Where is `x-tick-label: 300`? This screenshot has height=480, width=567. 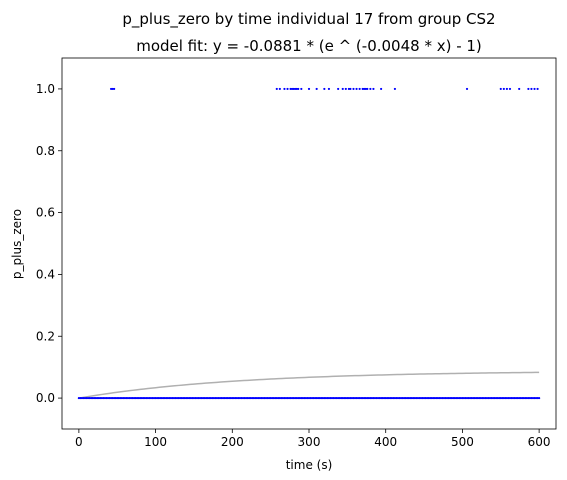
x-tick-label: 300 is located at coordinates (309, 442).